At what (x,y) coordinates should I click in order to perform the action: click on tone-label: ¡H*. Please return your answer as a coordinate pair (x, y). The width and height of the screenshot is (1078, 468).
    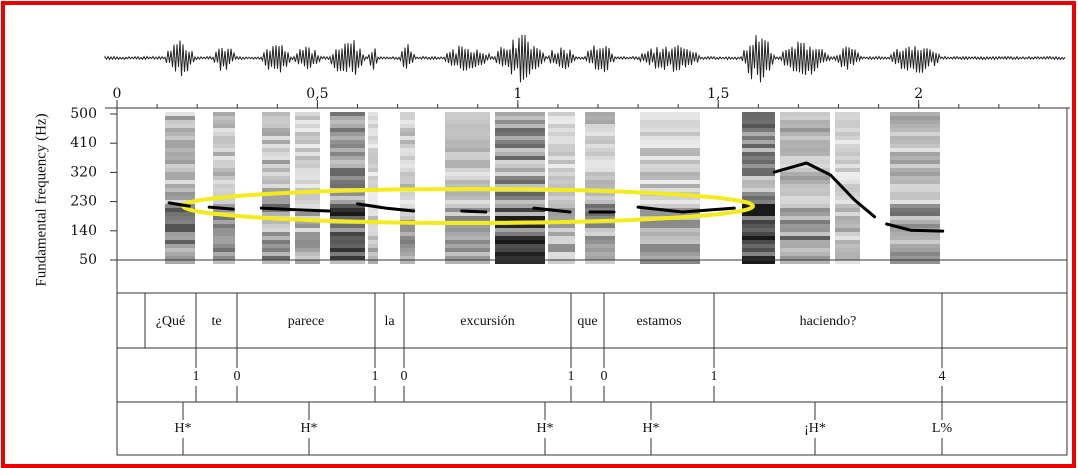
    Looking at the image, I should click on (815, 428).